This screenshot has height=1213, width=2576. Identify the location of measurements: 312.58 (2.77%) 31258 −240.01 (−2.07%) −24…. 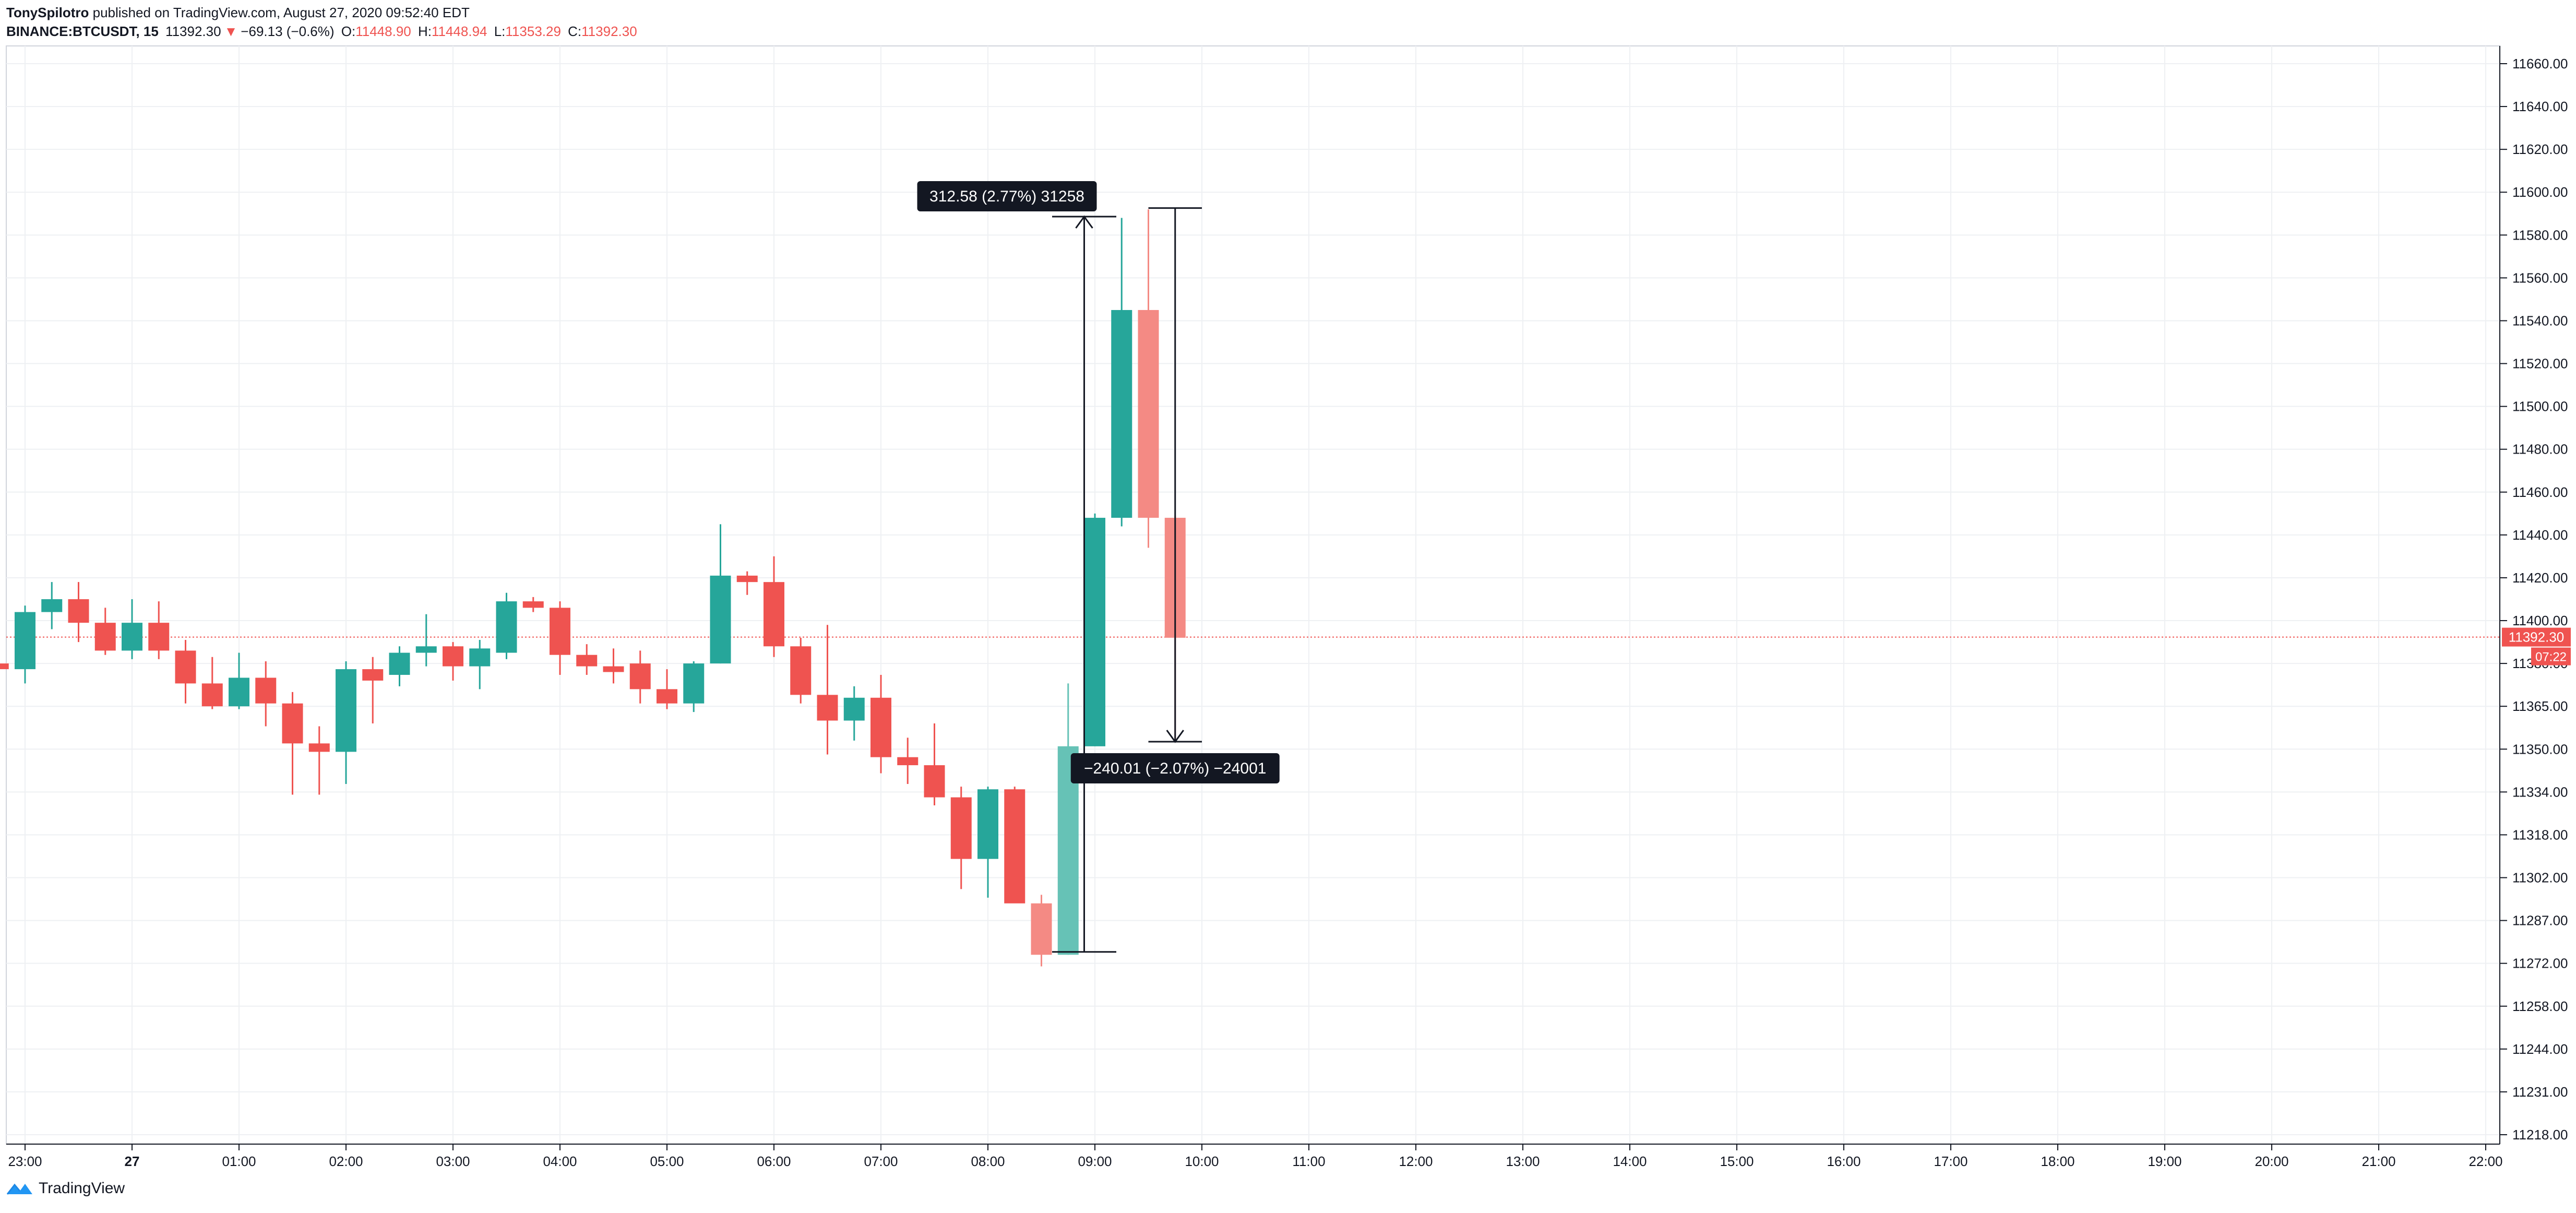
(1098, 567).